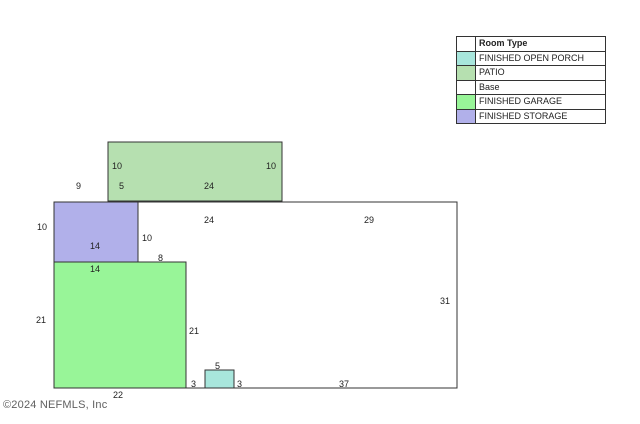 The height and width of the screenshot is (424, 640). Describe the element at coordinates (521, 101) in the screenshot. I see `legend-label-garage: FINISHED GARAGE` at that location.